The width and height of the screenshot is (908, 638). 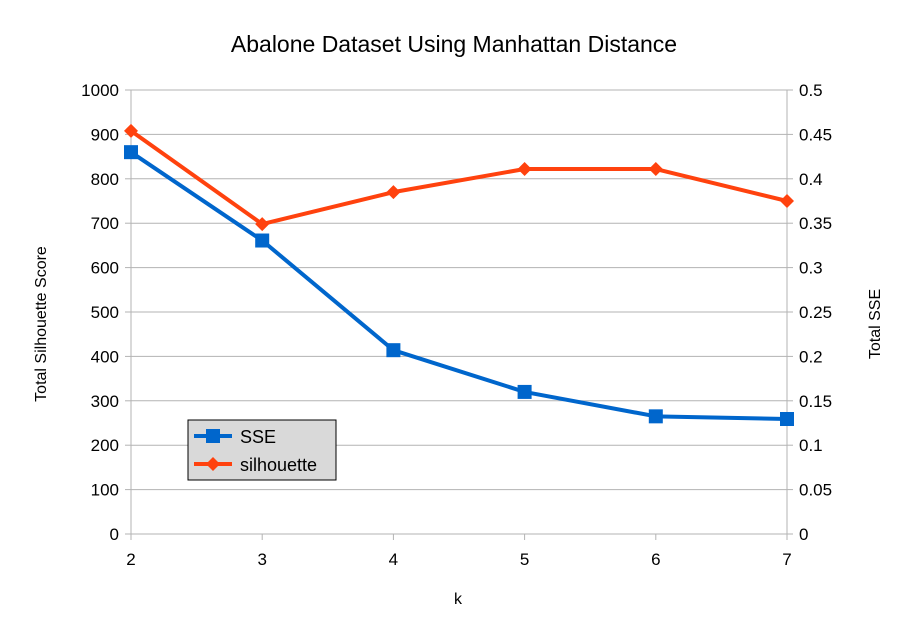 What do you see at coordinates (458, 178) in the screenshot?
I see `silhouette-line` at bounding box center [458, 178].